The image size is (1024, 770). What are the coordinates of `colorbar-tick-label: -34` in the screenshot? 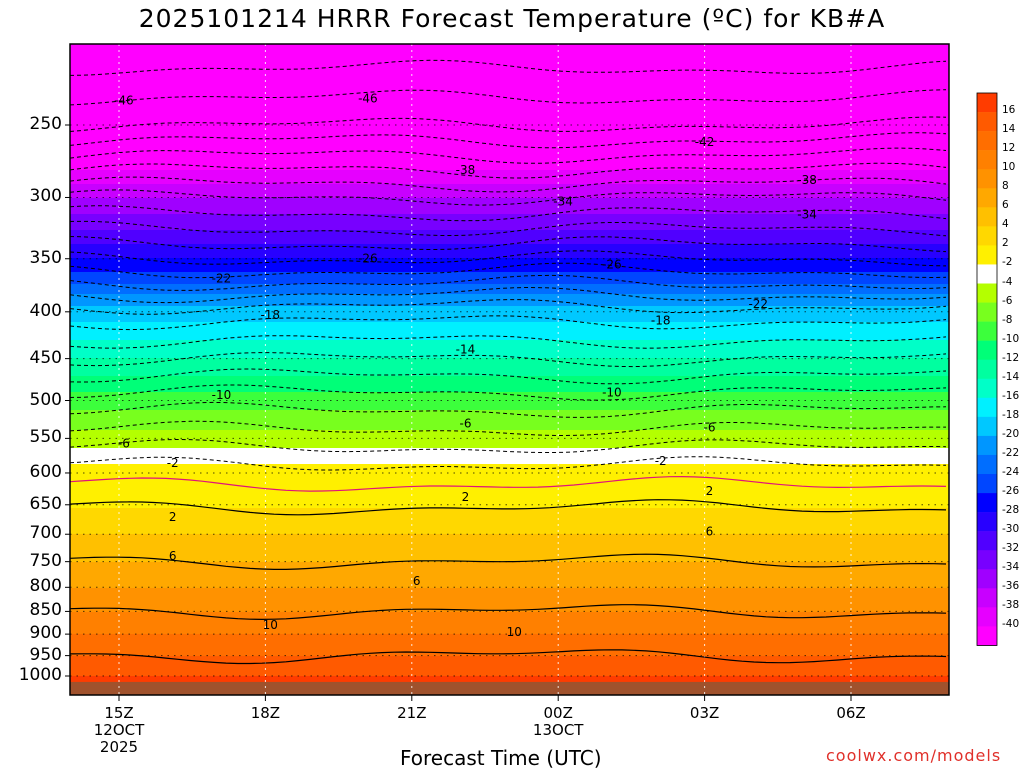 It's located at (1011, 567).